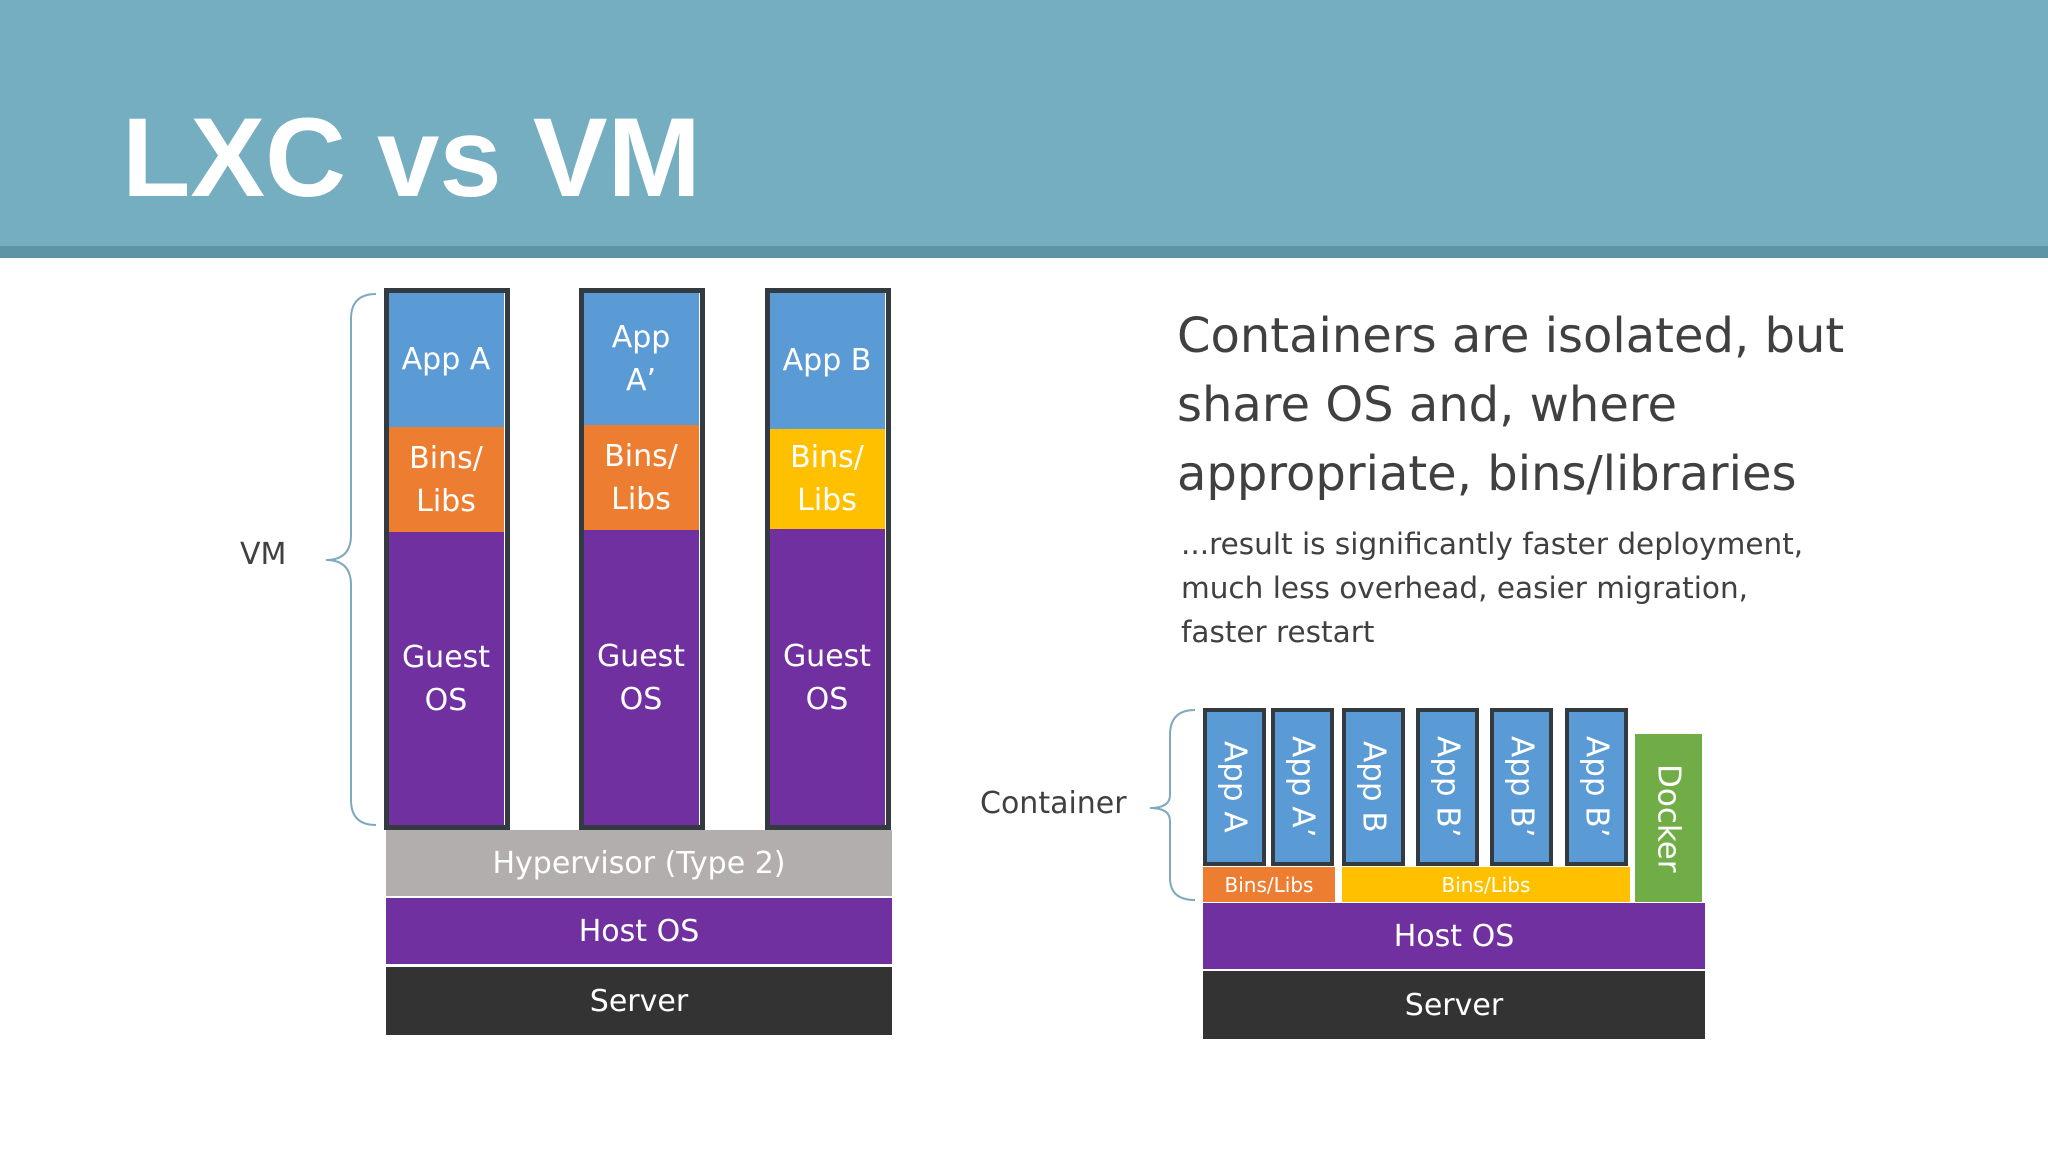 Image resolution: width=2048 pixels, height=1152 pixels. What do you see at coordinates (1024, 252) in the screenshot?
I see `title-bar-rule` at bounding box center [1024, 252].